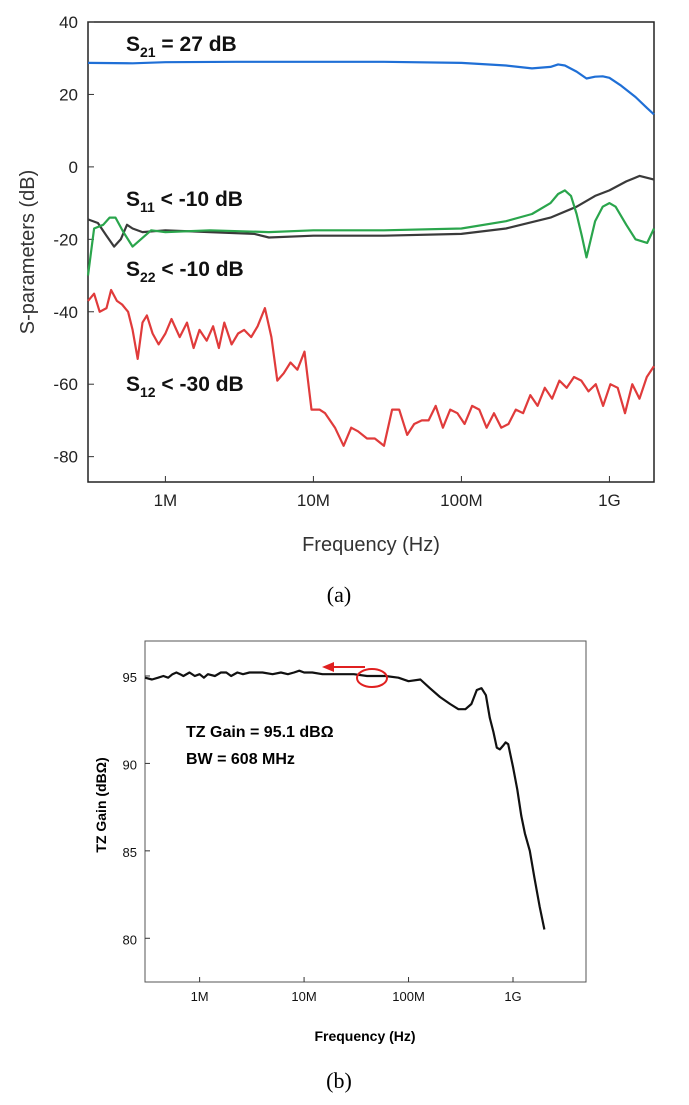 The height and width of the screenshot is (1105, 689). What do you see at coordinates (130, 852) in the screenshot?
I see `y-tick-label: 85` at bounding box center [130, 852].